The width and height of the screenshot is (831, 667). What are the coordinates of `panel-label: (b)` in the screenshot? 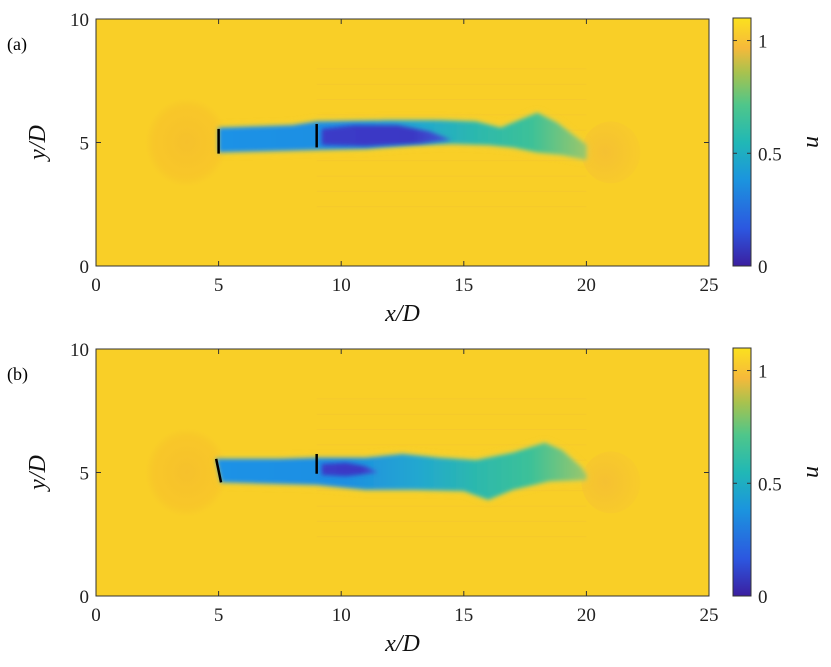 It's located at (17, 374).